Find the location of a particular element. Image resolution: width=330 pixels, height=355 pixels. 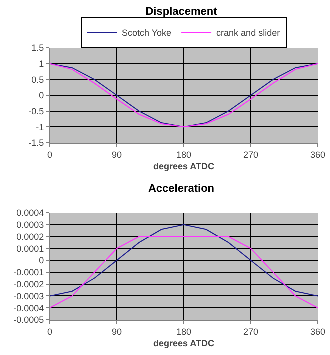

y-tick-label: 1.5 is located at coordinates (38, 48).